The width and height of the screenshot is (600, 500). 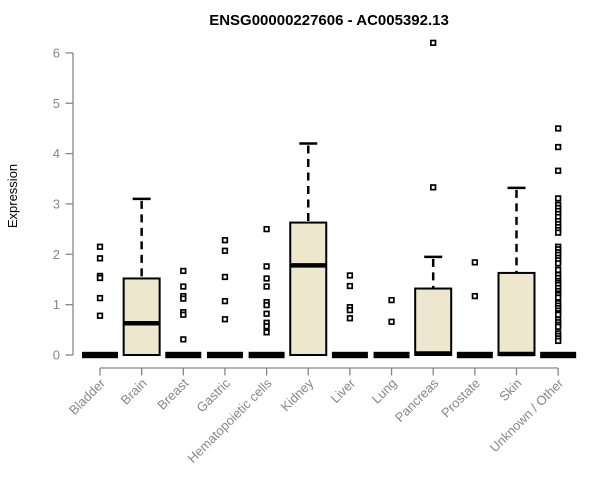 What do you see at coordinates (56, 153) in the screenshot?
I see `y-tick-label: 4` at bounding box center [56, 153].